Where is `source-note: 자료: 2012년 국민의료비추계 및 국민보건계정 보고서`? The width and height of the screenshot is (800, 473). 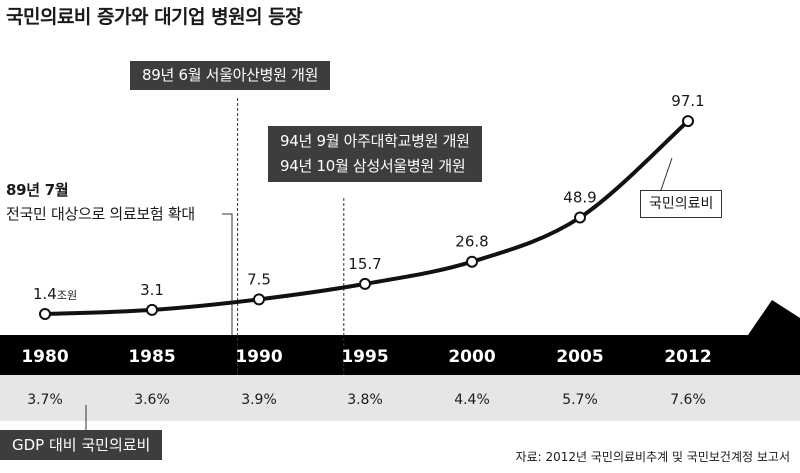
source-note: 자료: 2012년 국민의료비추계 및 국민보건계정 보고서 is located at coordinates (652, 457).